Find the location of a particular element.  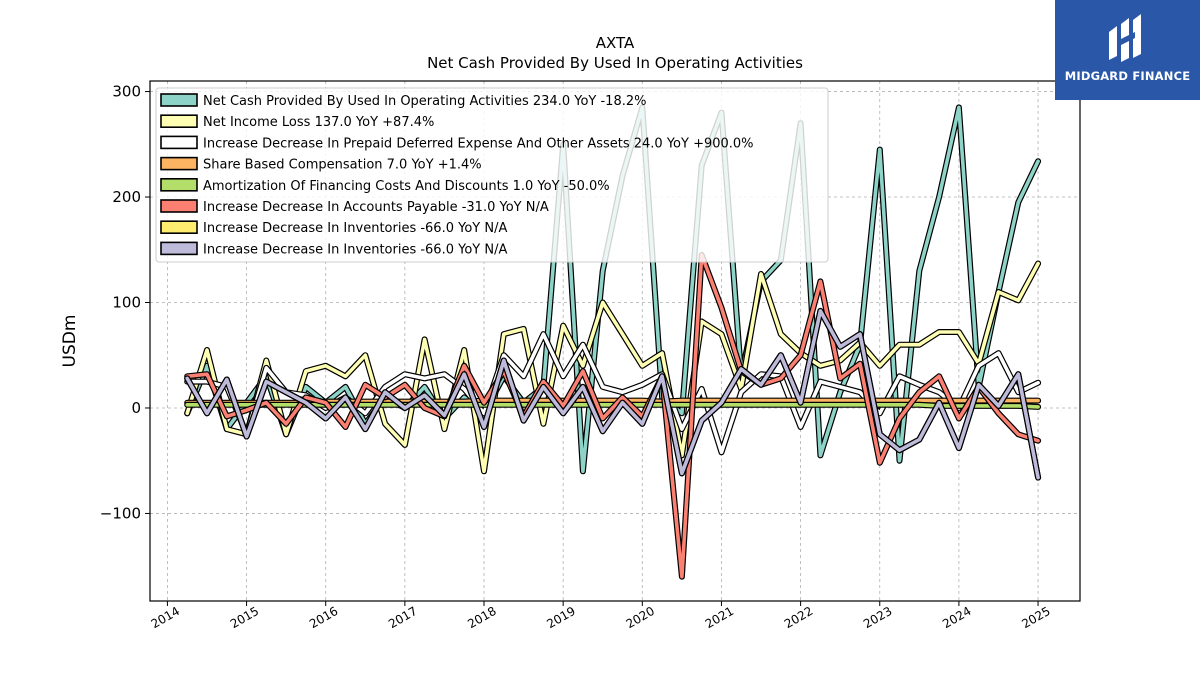

x-tick-label: 2022 is located at coordinates (798, 617).